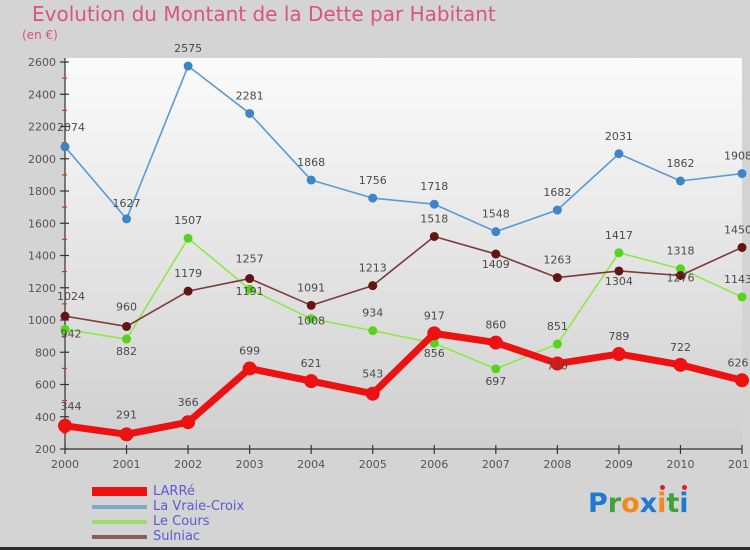 This screenshot has width=750, height=550. What do you see at coordinates (680, 163) in the screenshot?
I see `data-label: 1862` at bounding box center [680, 163].